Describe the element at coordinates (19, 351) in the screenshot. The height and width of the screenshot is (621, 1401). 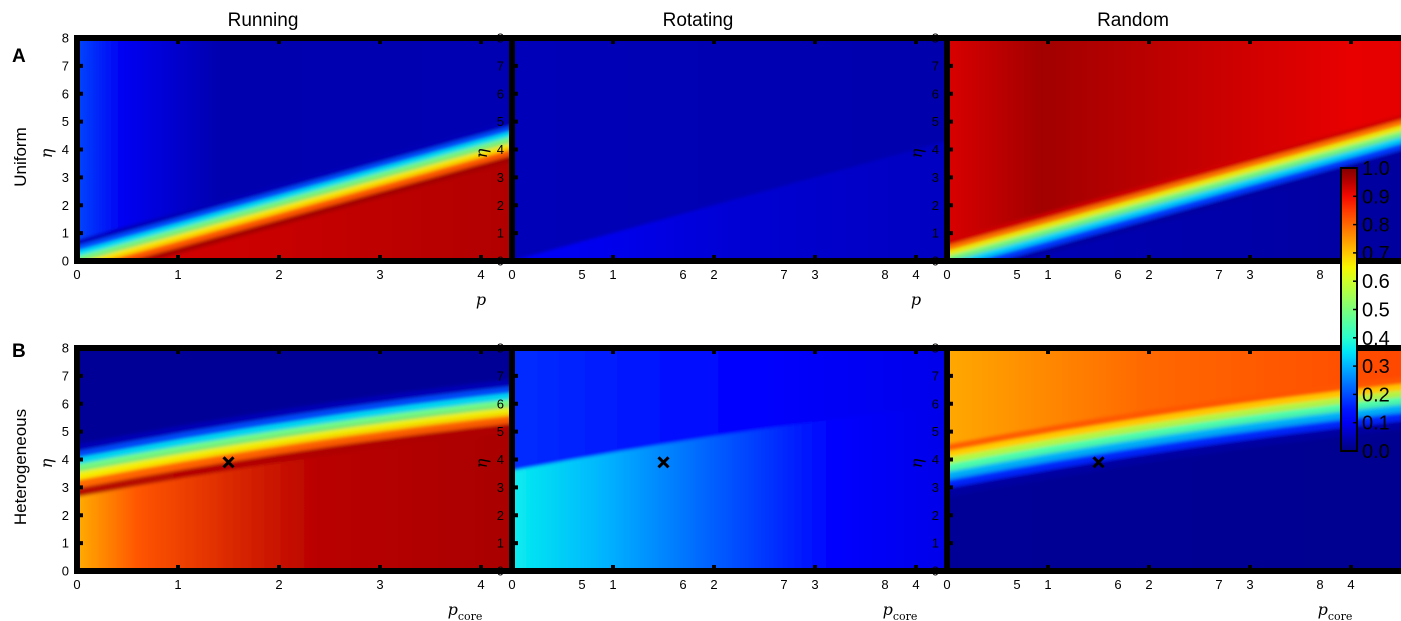
I see `row-letter-b: B` at that location.